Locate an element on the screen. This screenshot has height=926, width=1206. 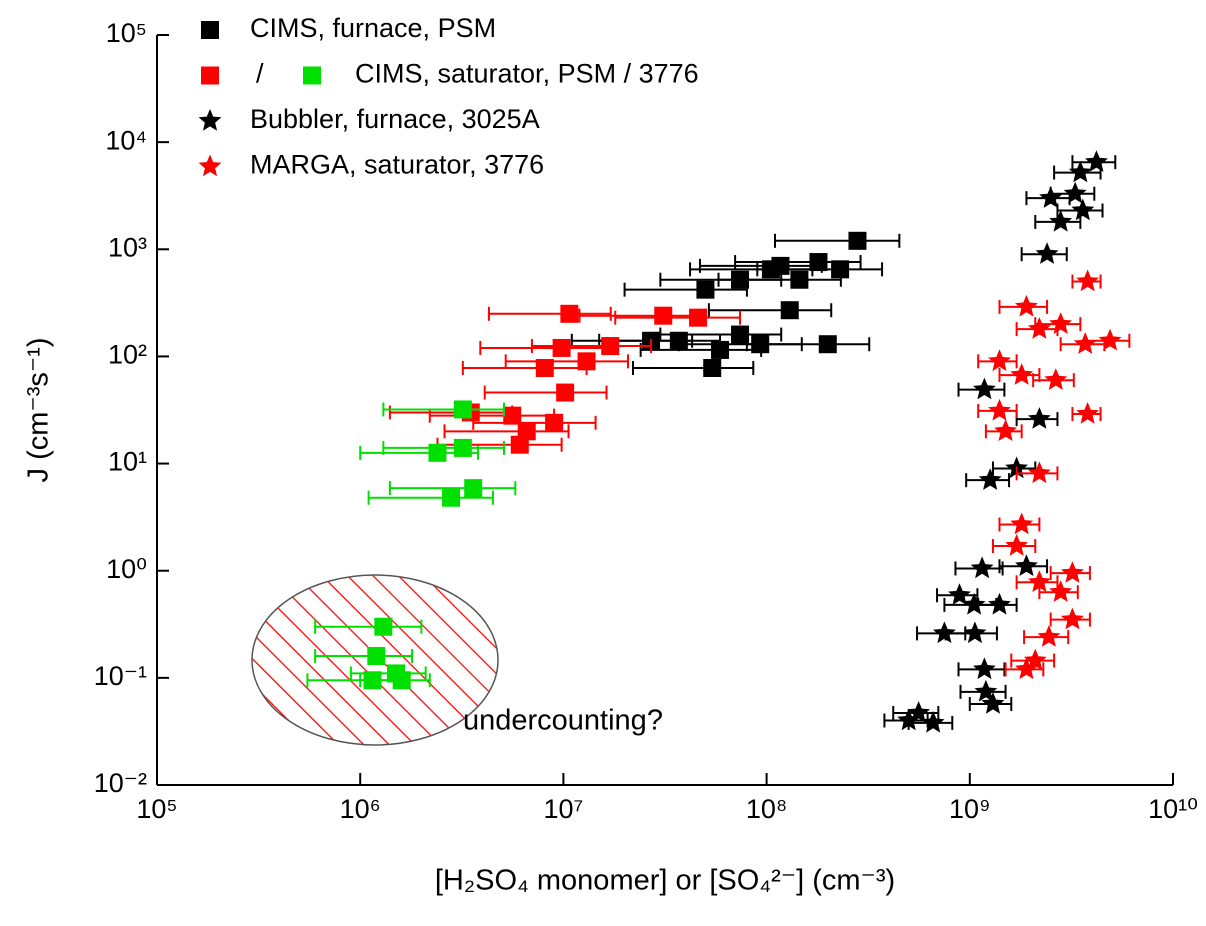
legend-label: CIMS, furnace, PSM is located at coordinates (373, 28).